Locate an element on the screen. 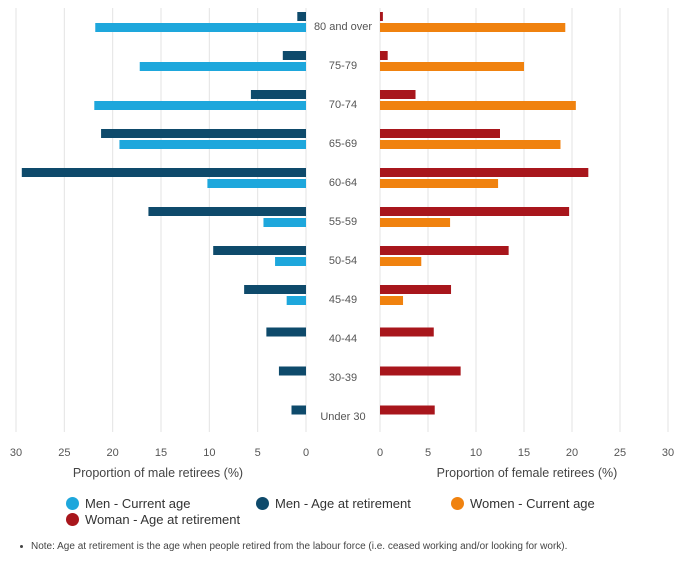  legend-item-women-current-age: Women - Current age is located at coordinates (523, 503).